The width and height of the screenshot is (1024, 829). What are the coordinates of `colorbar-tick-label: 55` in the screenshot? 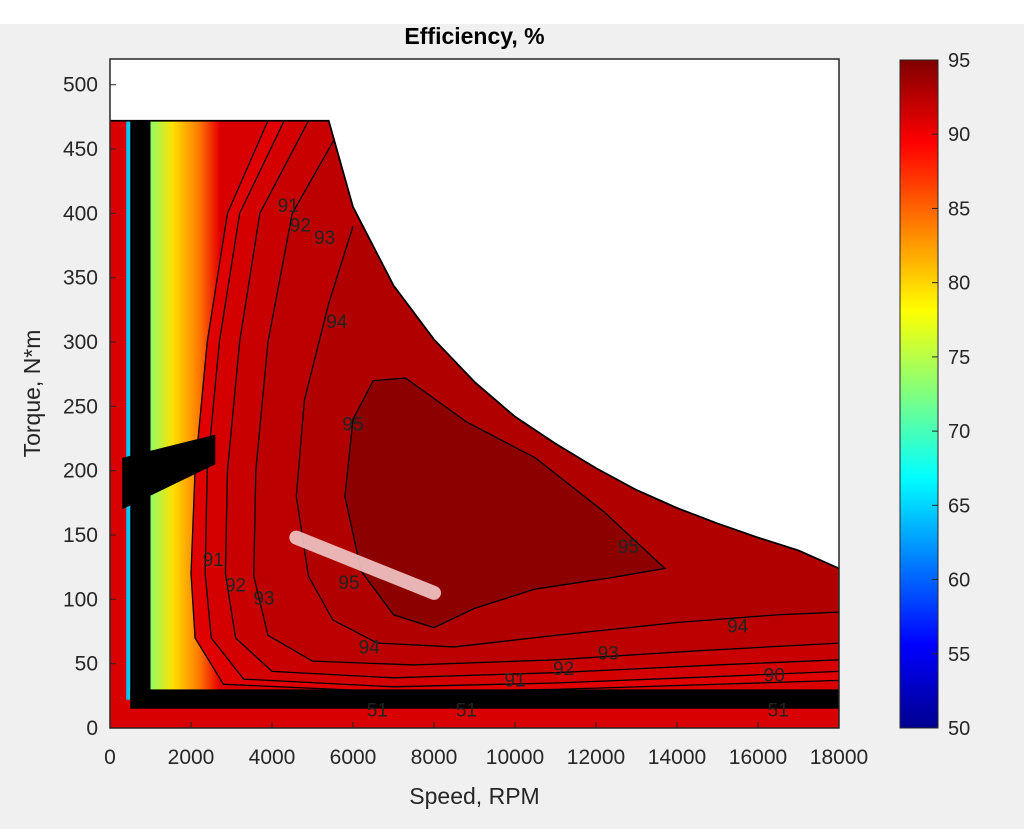 It's located at (959, 655).